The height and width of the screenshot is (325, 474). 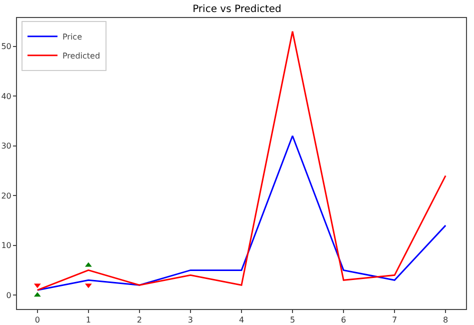 I want to click on legend-label: Price, so click(x=72, y=37).